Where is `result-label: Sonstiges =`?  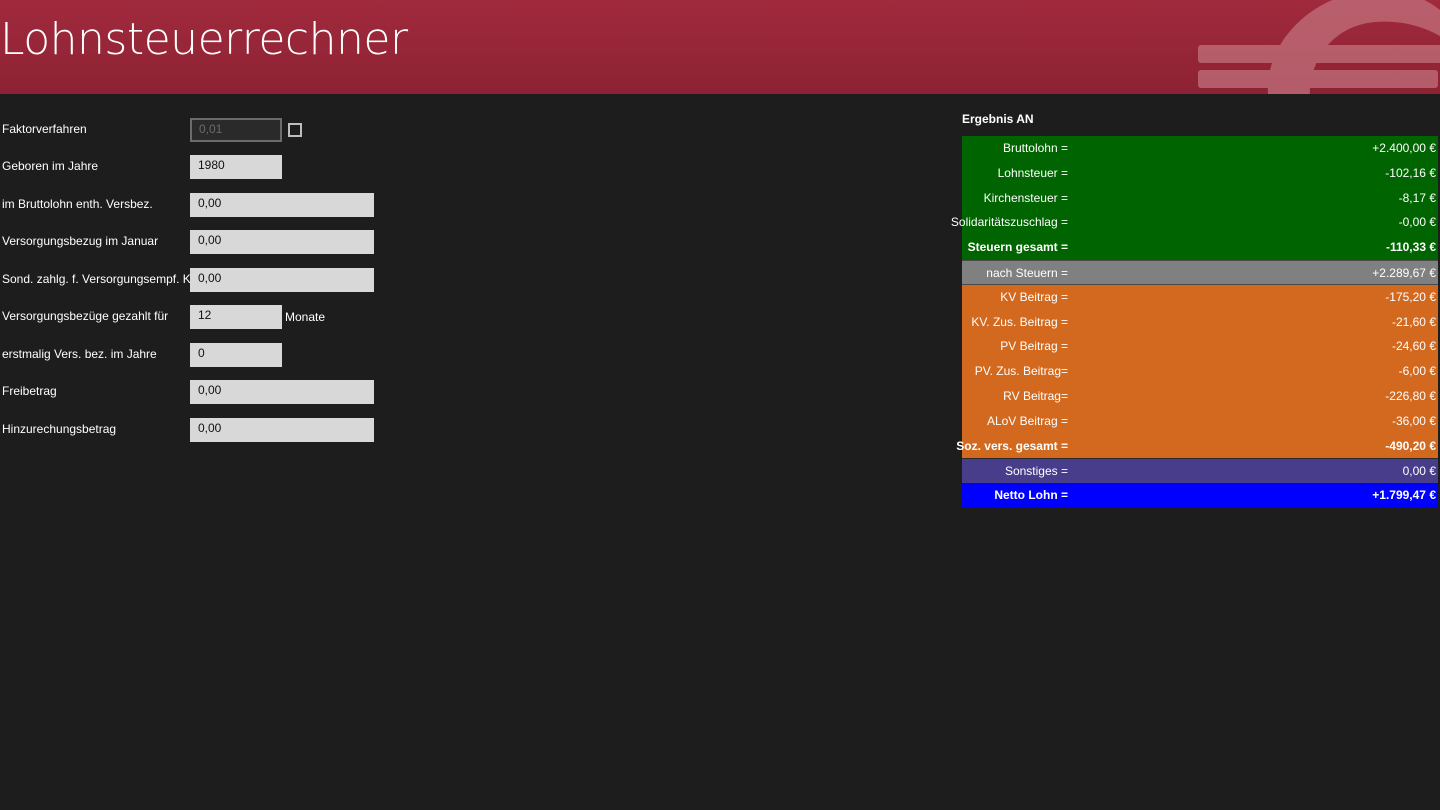 result-label: Sonstiges = is located at coordinates (1036, 471).